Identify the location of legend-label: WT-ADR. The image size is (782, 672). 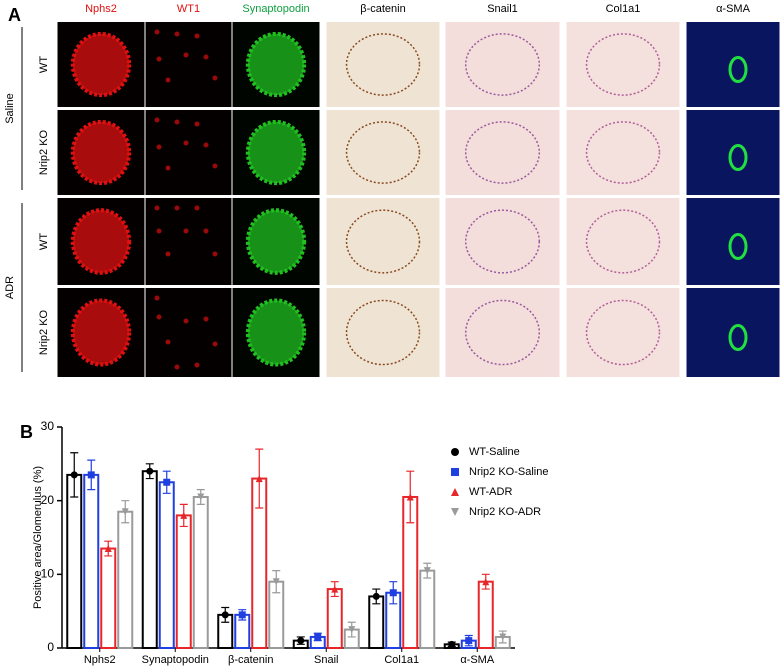
(490, 492).